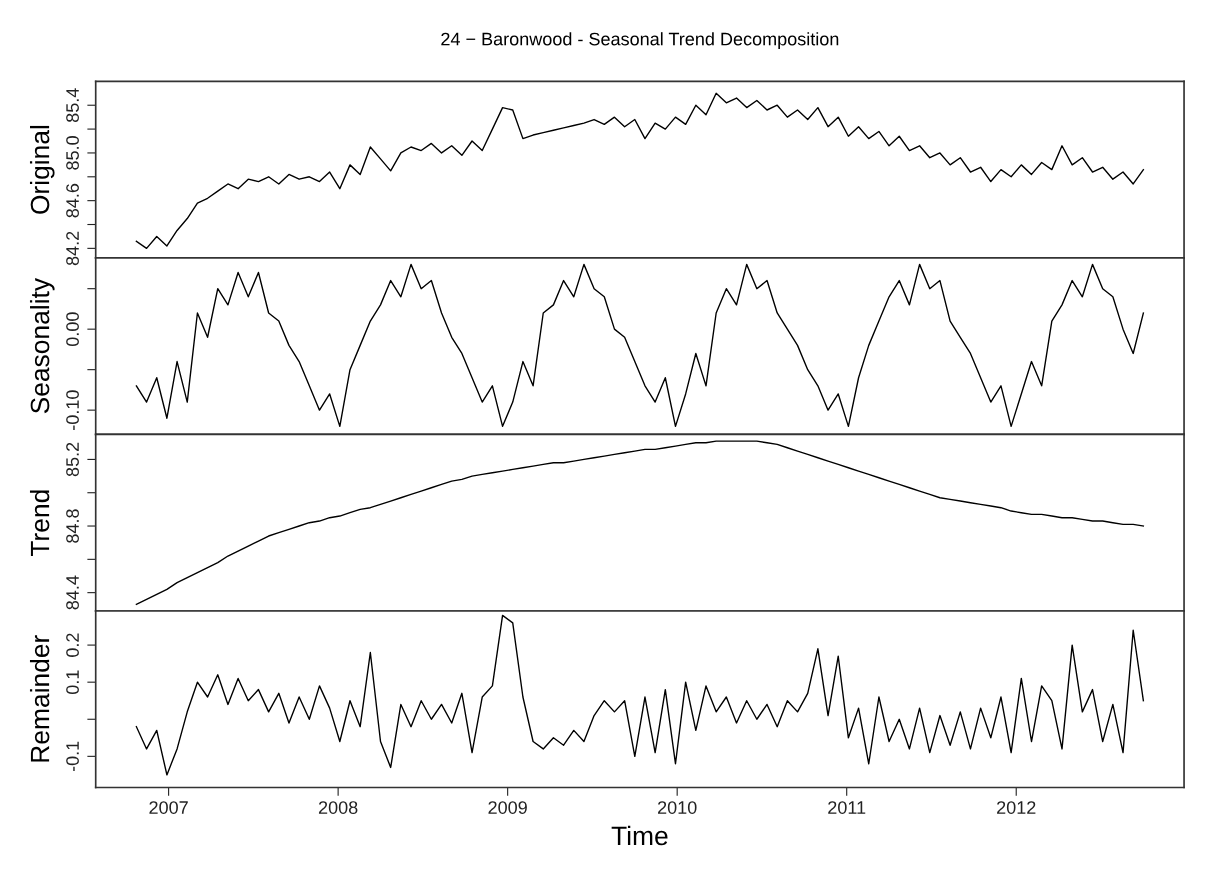  What do you see at coordinates (72, 410) in the screenshot?
I see `y-tick-label: -0.10` at bounding box center [72, 410].